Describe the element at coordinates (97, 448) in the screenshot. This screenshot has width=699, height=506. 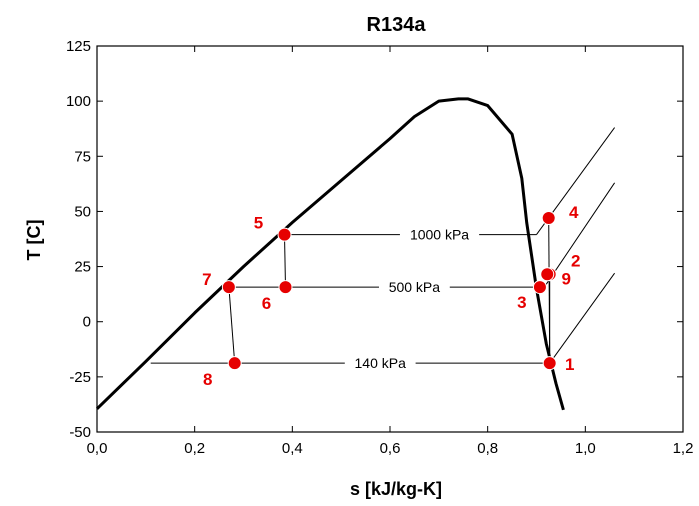
I see `x-tick-label: 0,0` at that location.